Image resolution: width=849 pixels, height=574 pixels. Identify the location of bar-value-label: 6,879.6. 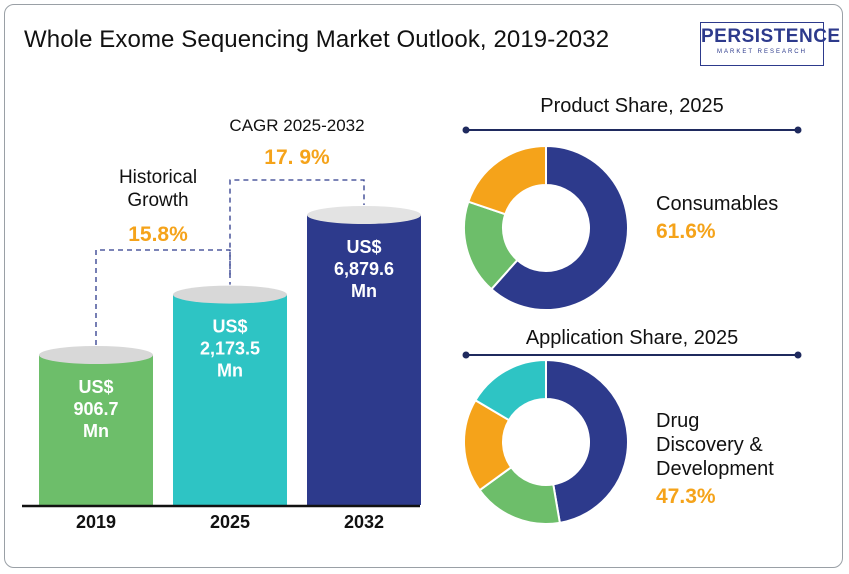
(364, 269).